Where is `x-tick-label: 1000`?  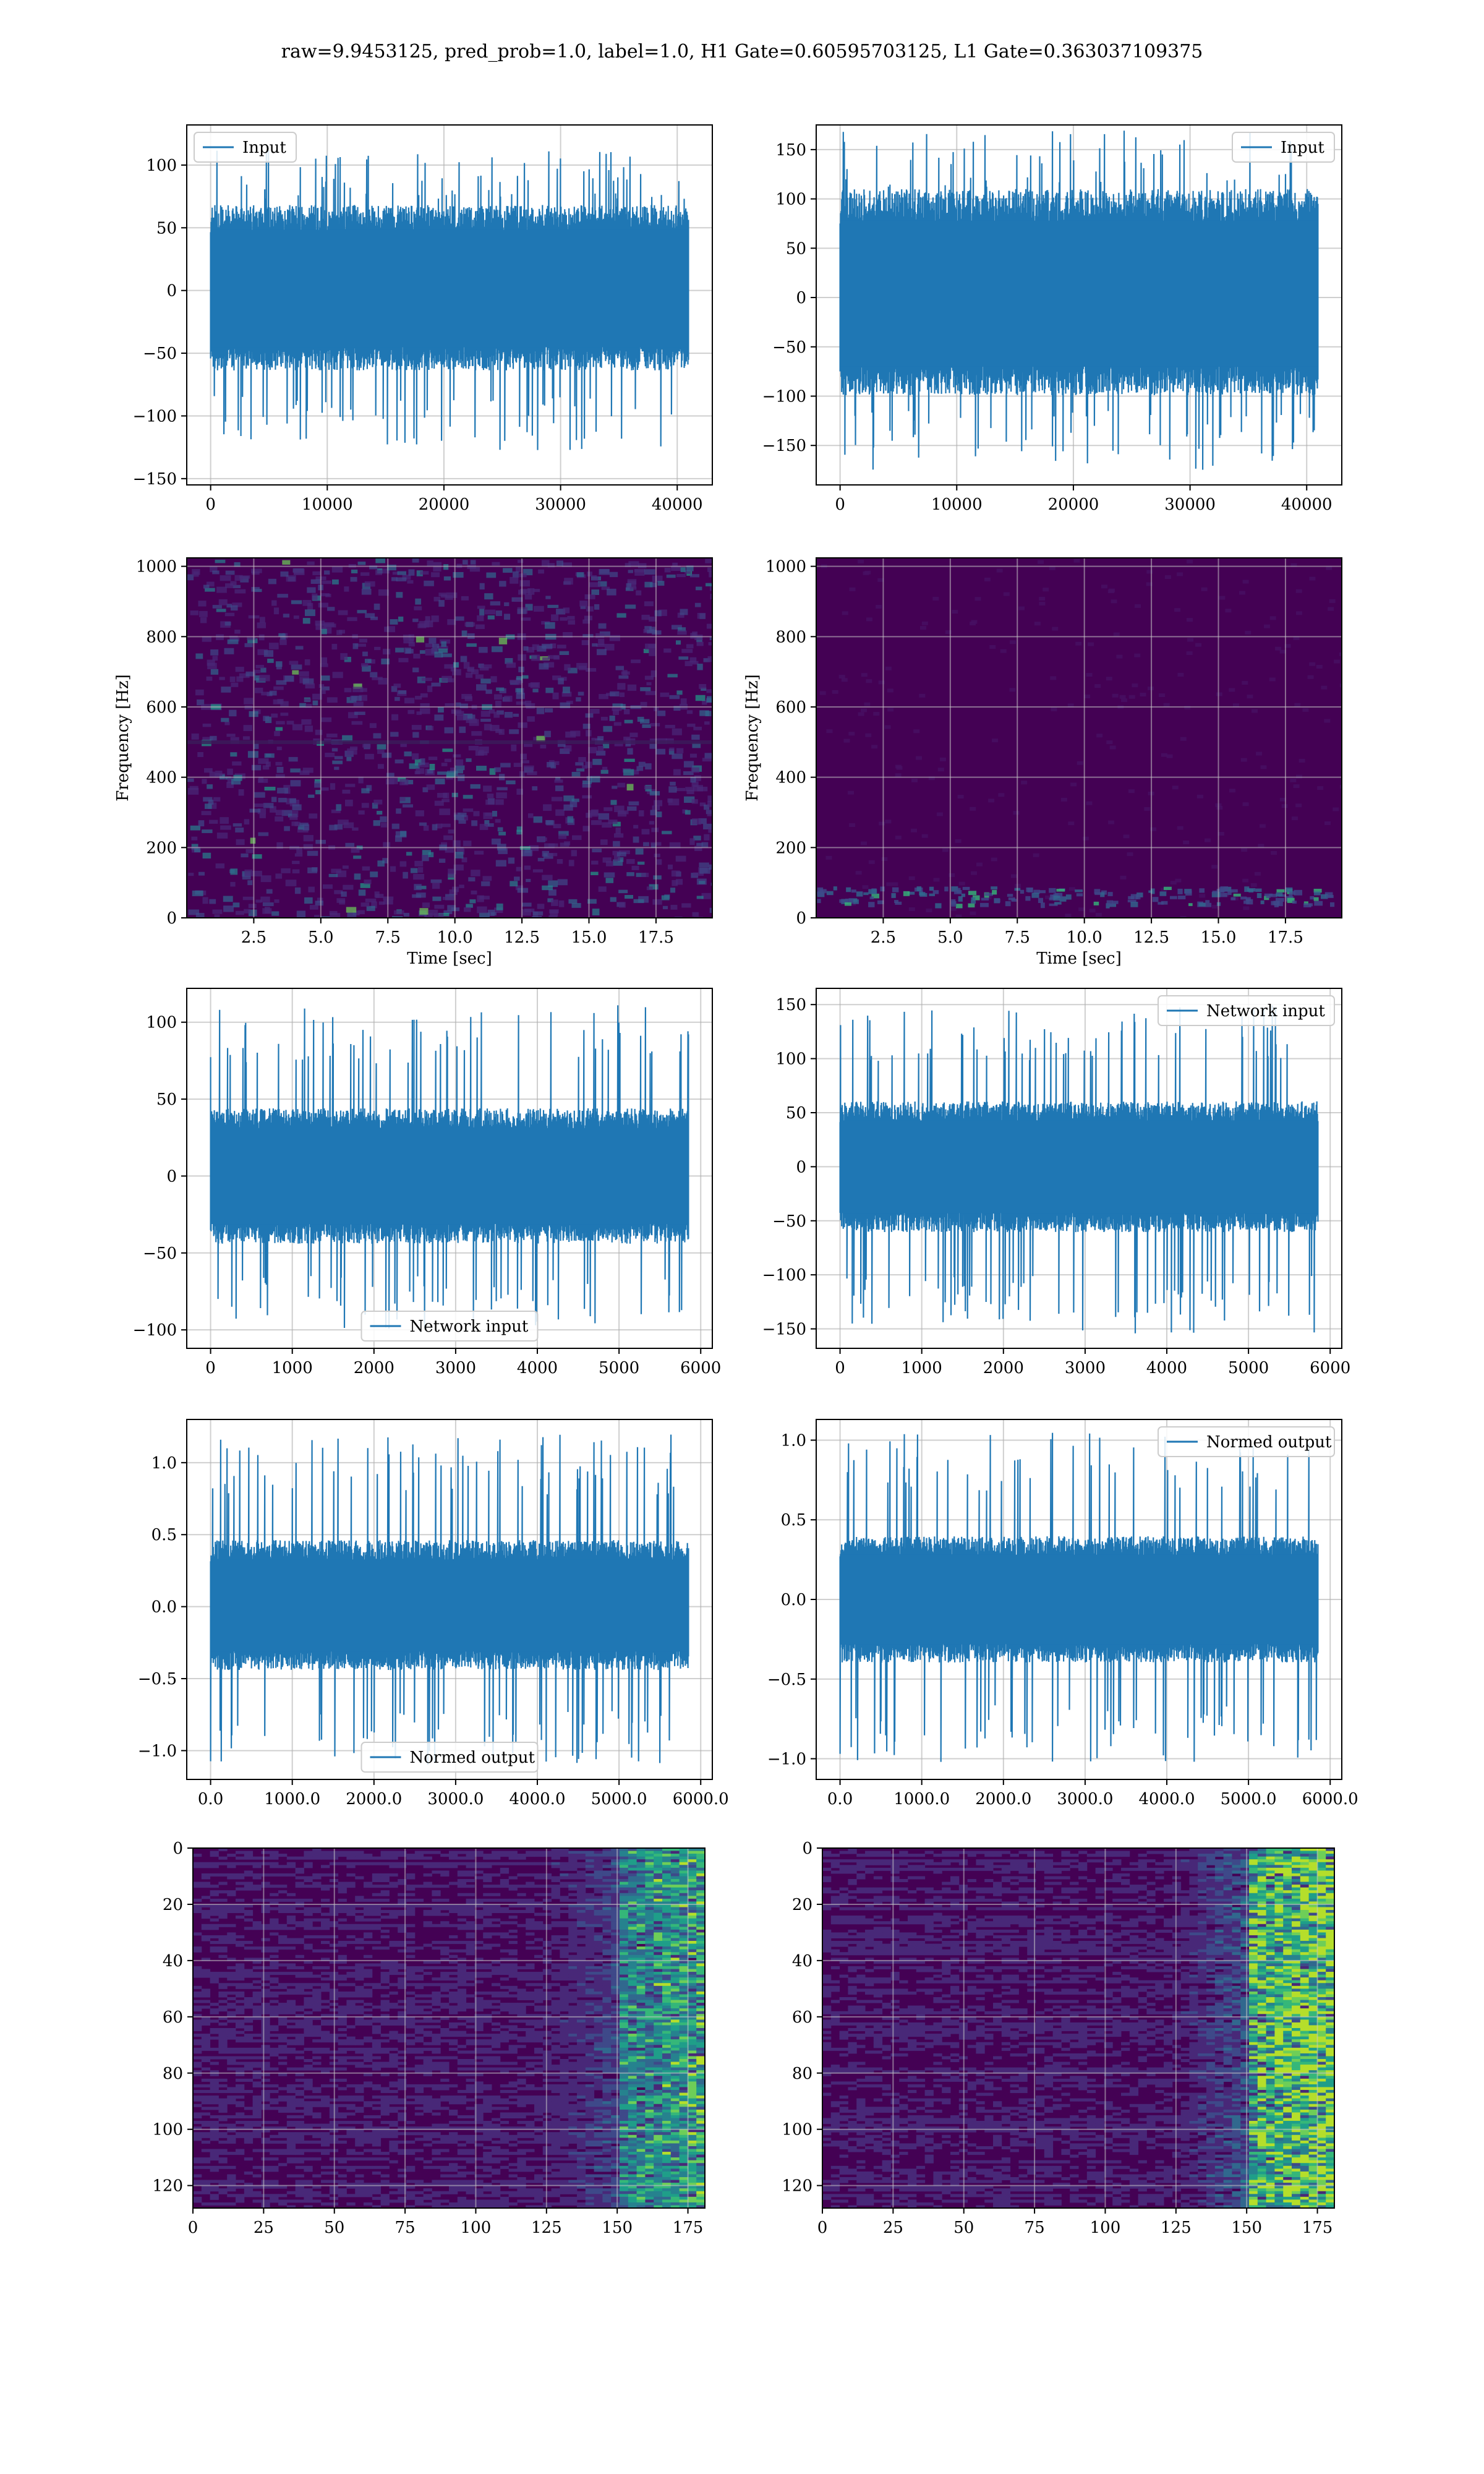 x-tick-label: 1000 is located at coordinates (292, 1368).